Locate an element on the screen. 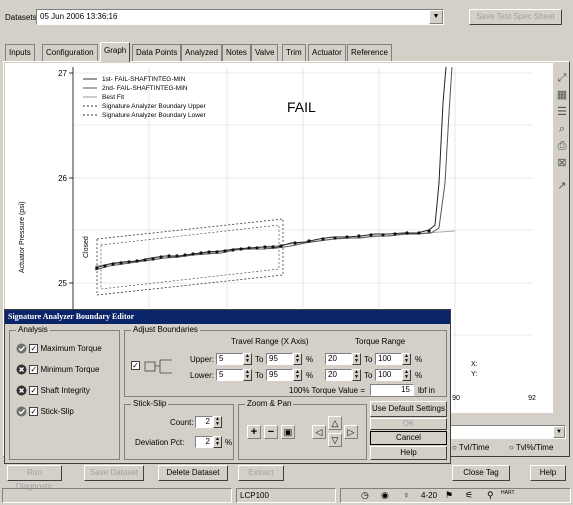 This screenshot has height=505, width=573. torque-value-input: 15 is located at coordinates (392, 390).